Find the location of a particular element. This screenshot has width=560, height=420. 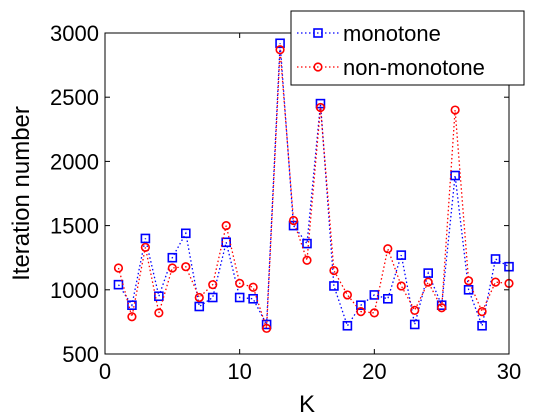

x-axis-label: K is located at coordinates (307, 404).